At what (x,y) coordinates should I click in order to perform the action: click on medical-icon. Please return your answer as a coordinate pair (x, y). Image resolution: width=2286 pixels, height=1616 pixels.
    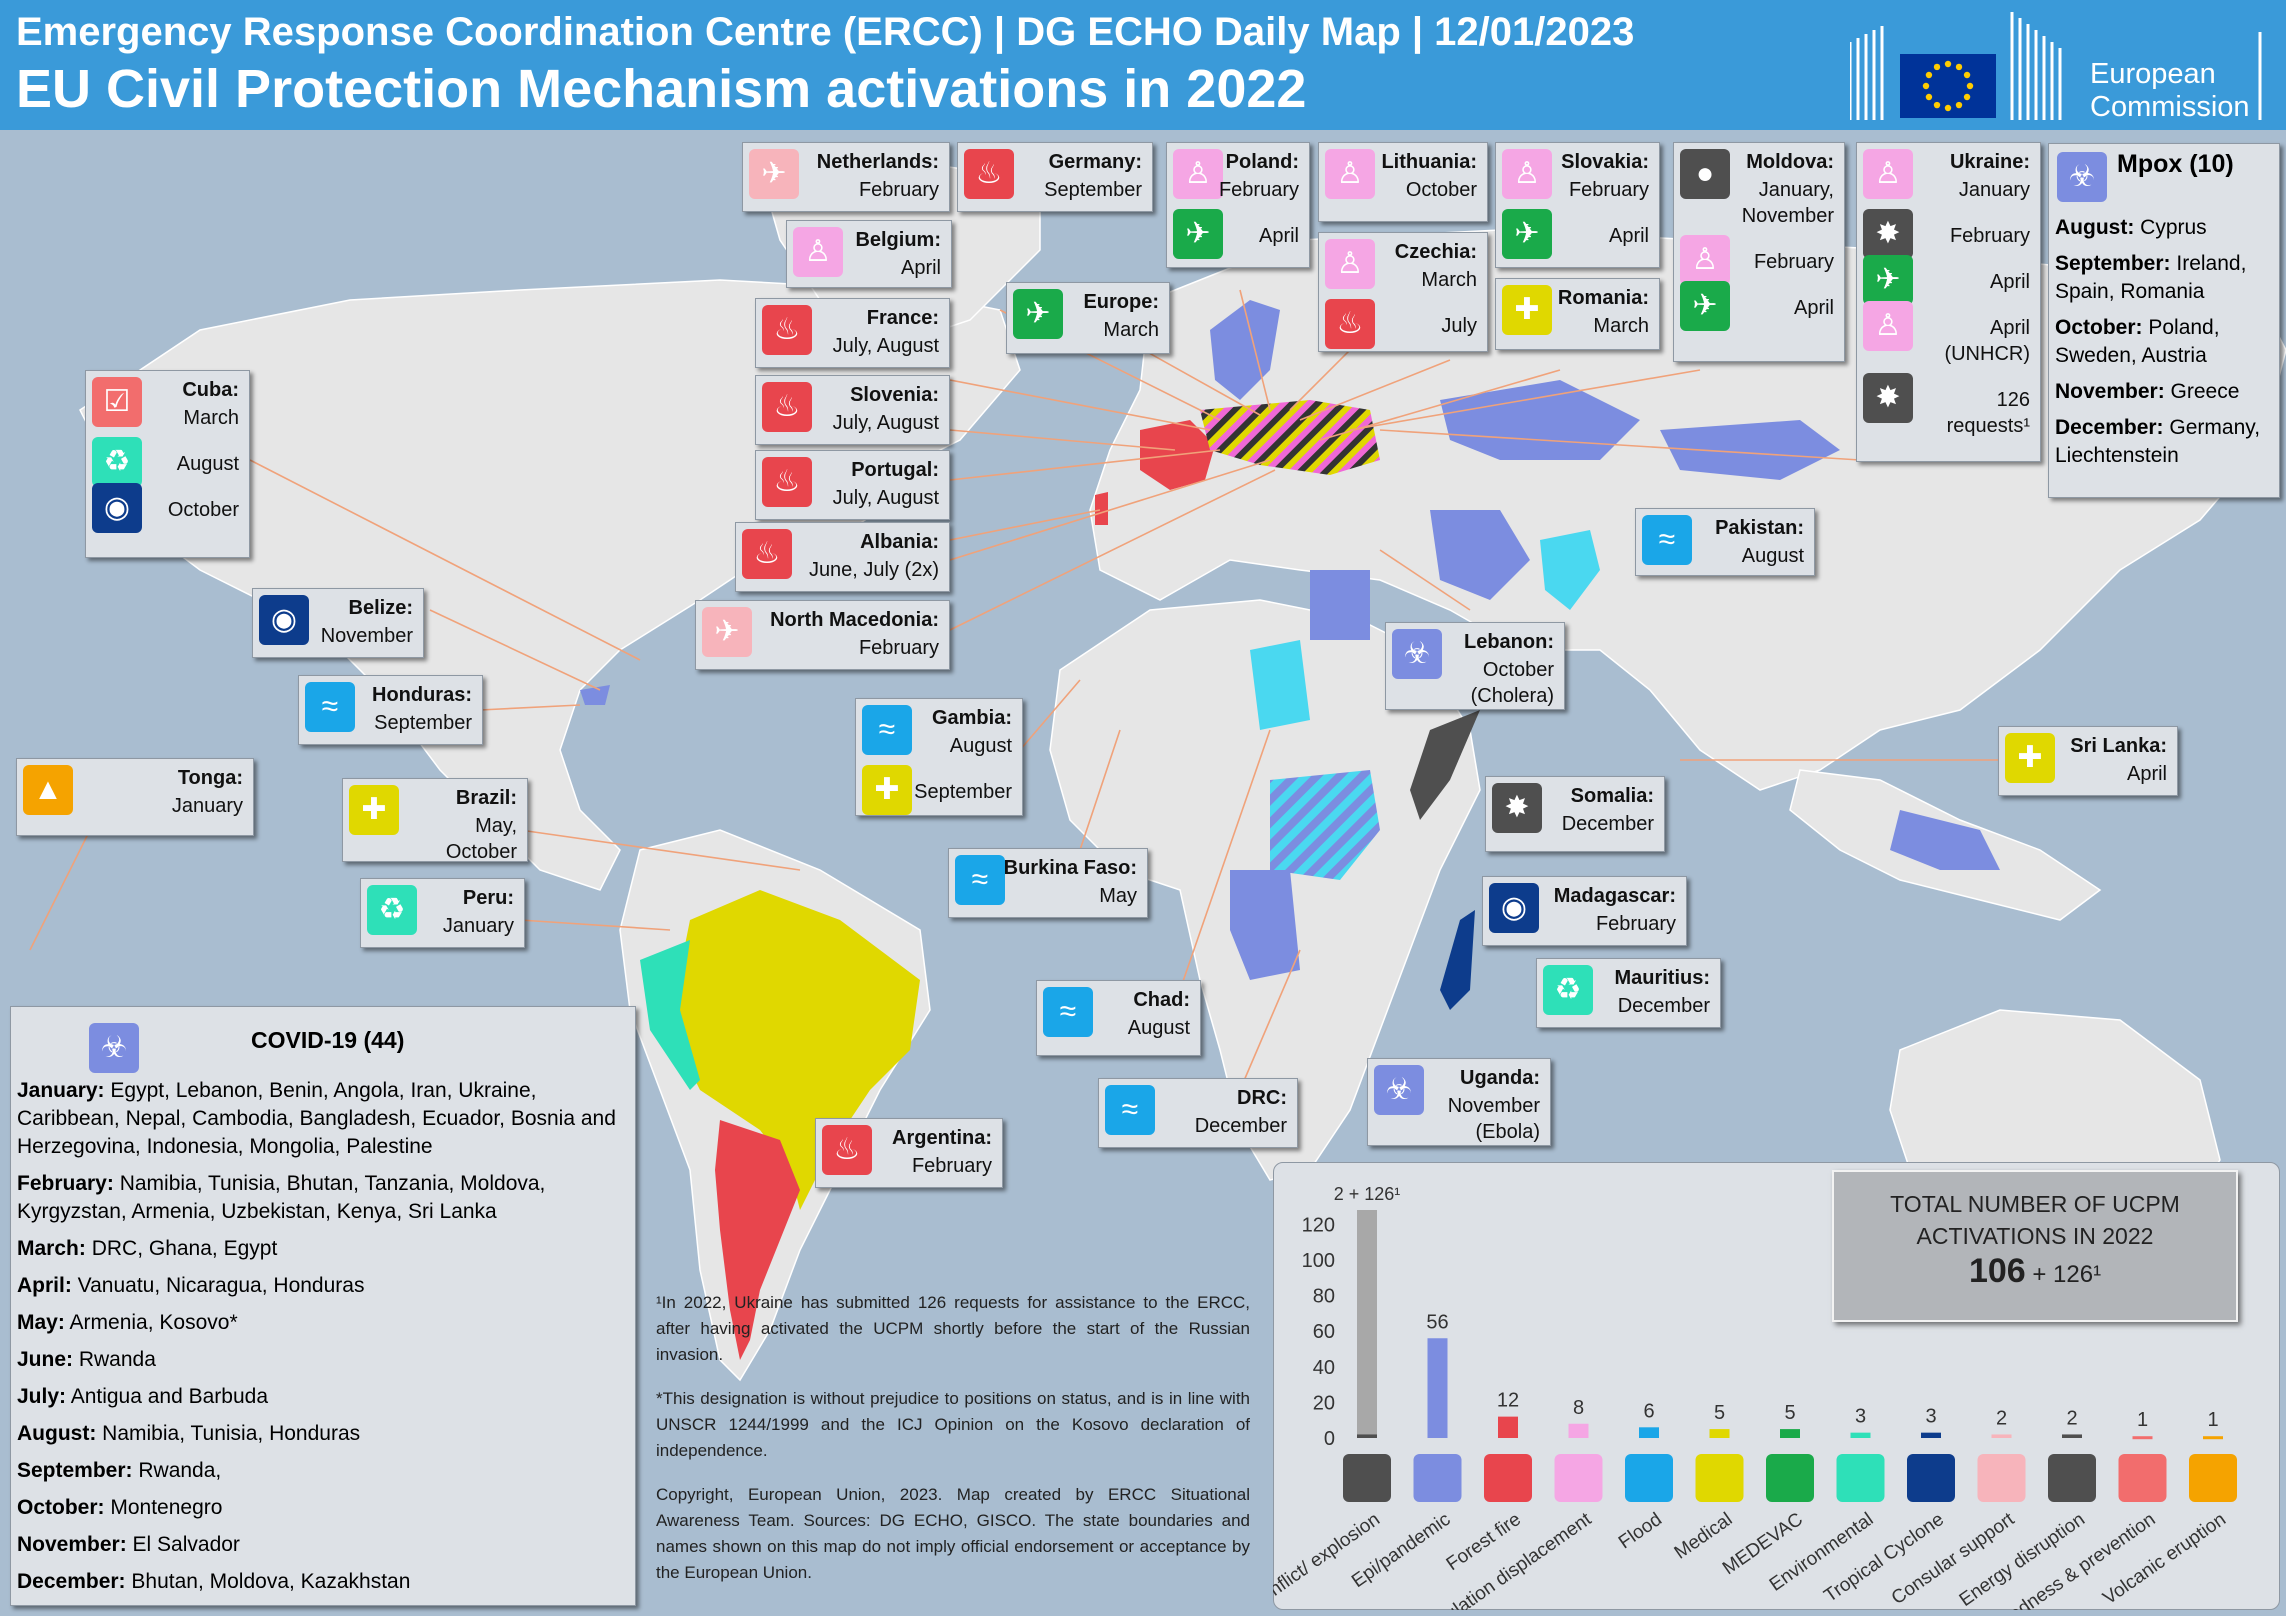
    Looking at the image, I should click on (1719, 1478).